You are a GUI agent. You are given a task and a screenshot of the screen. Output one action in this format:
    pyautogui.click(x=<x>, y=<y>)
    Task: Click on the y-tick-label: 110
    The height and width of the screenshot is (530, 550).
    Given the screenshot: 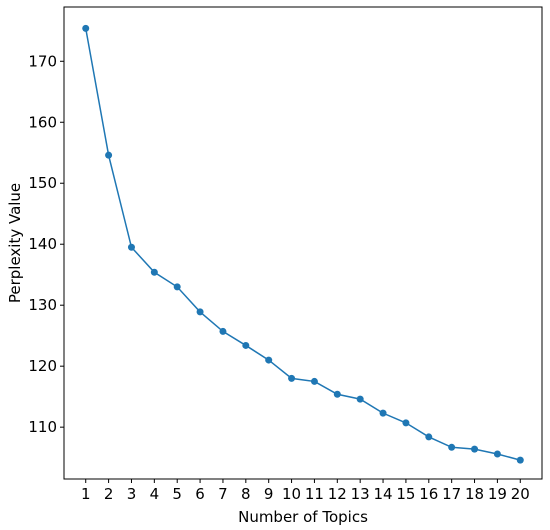 What is the action you would take?
    pyautogui.click(x=42, y=427)
    